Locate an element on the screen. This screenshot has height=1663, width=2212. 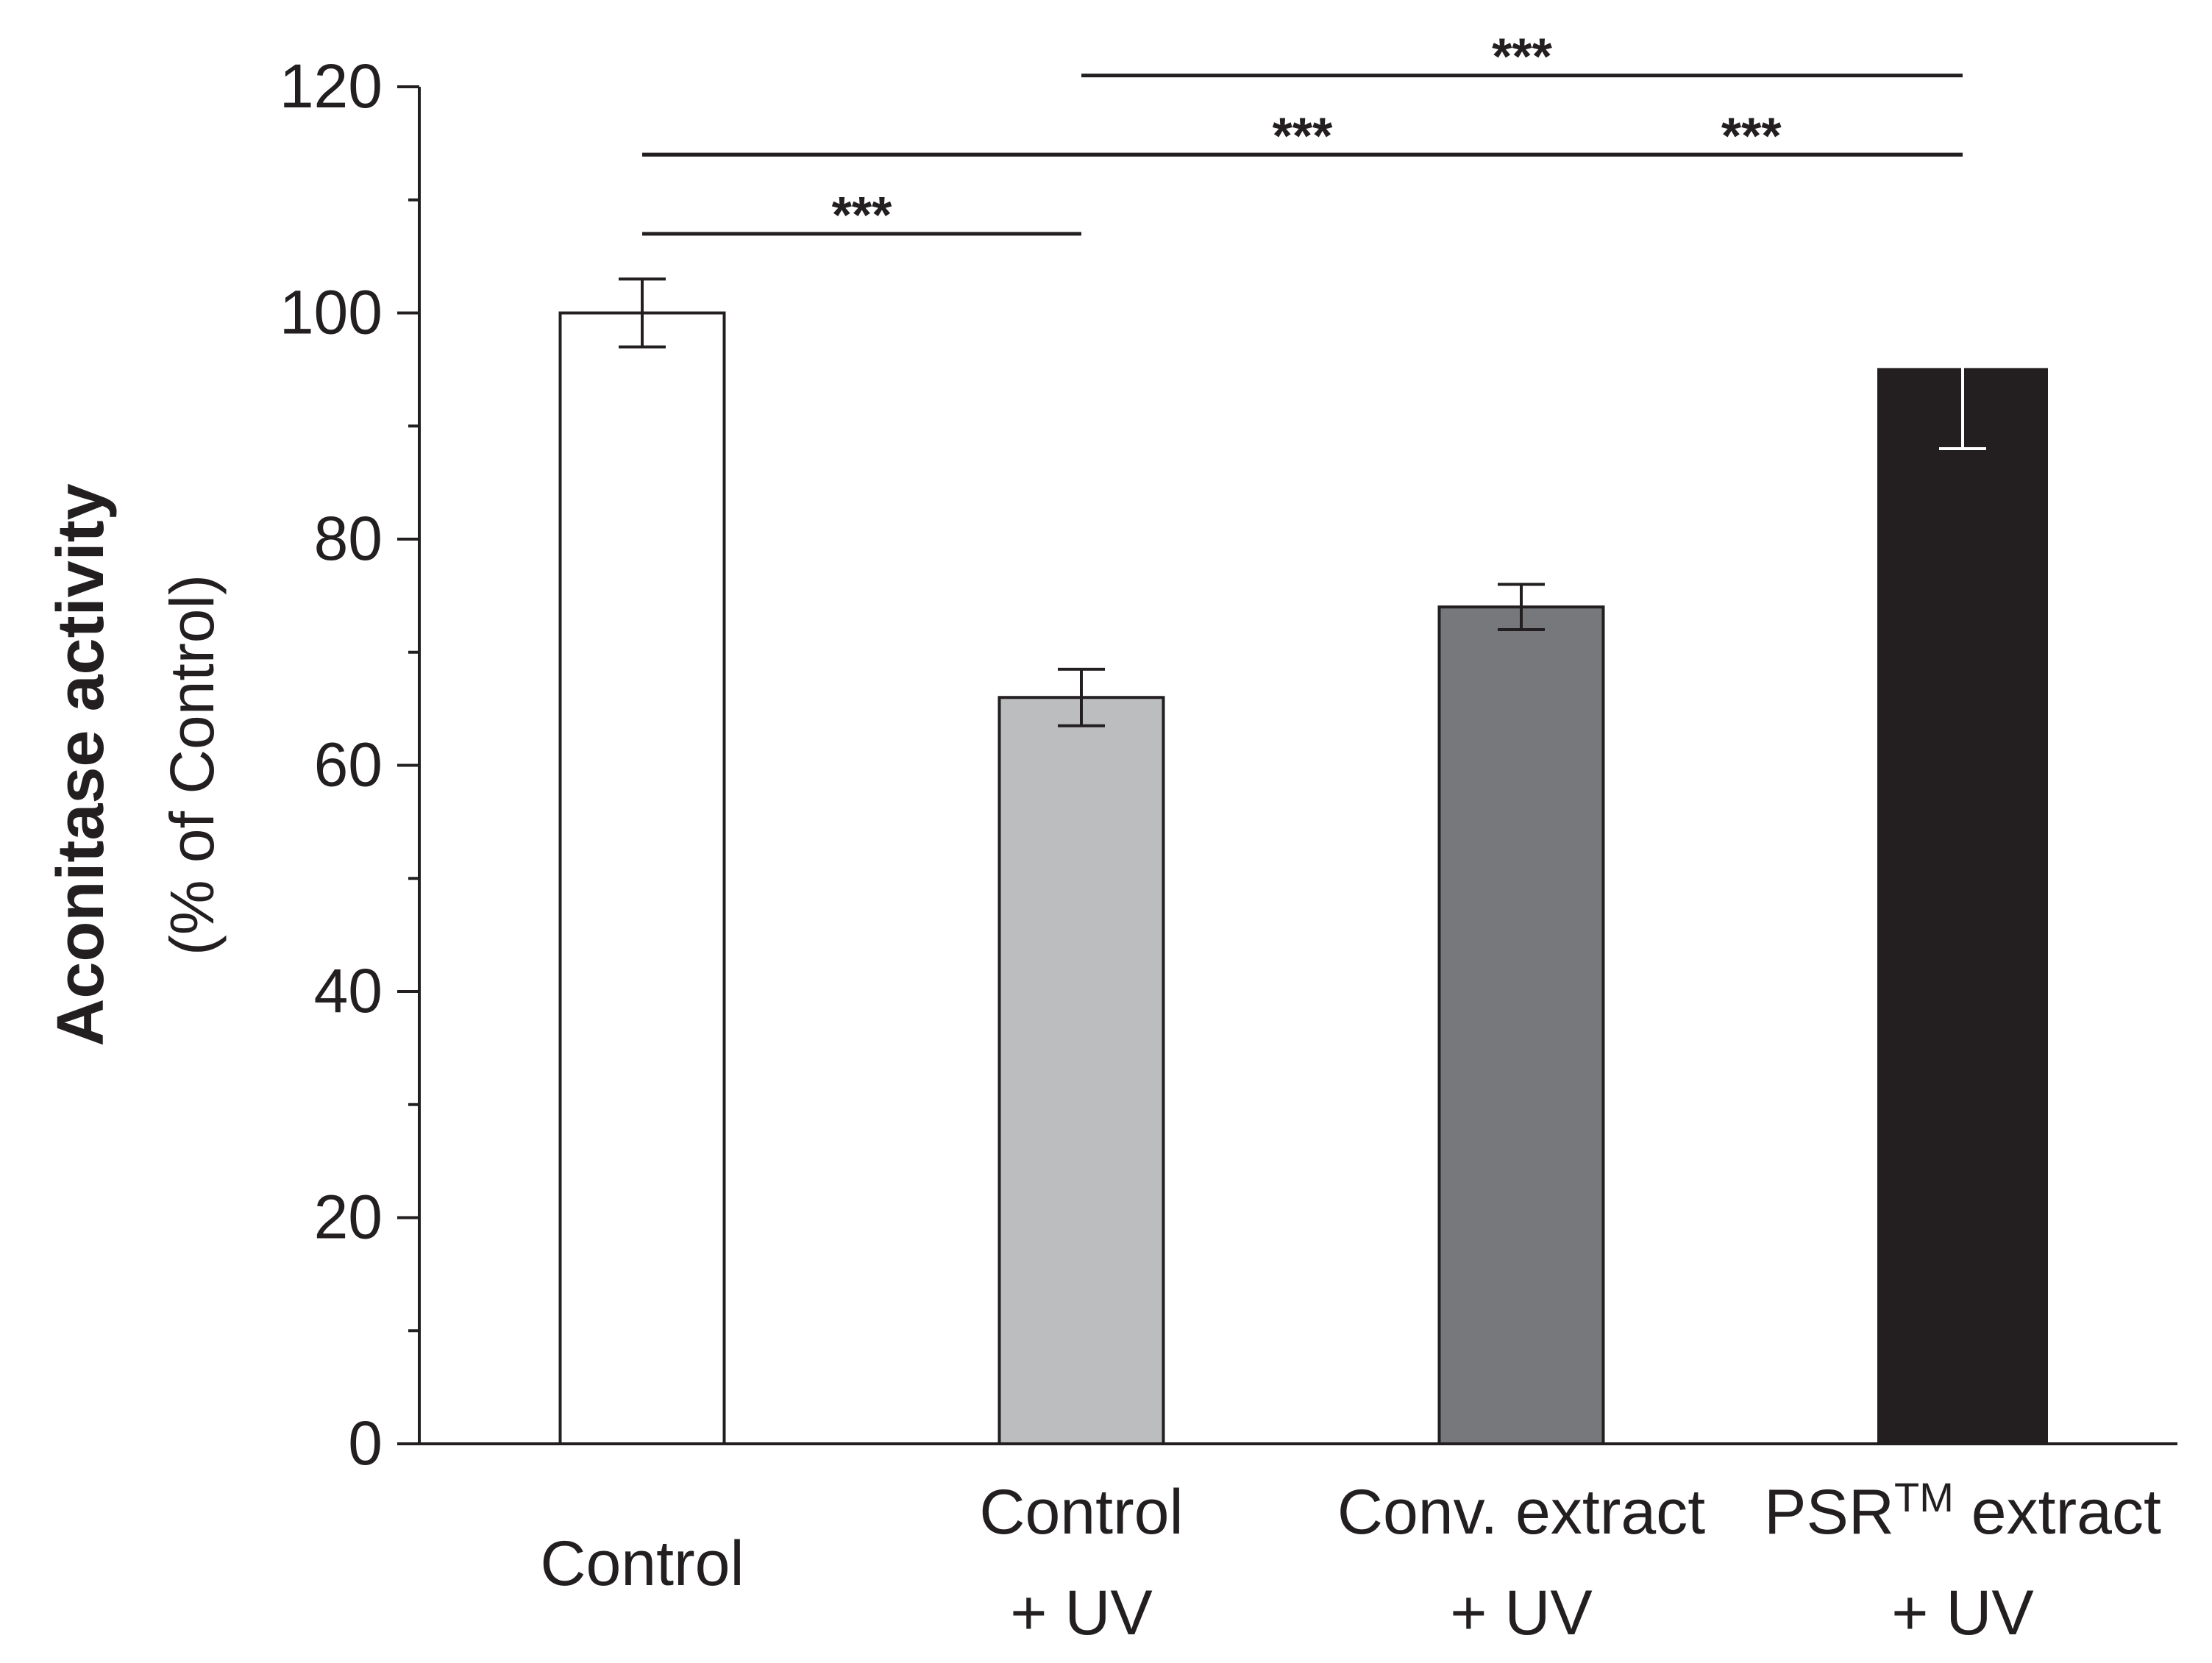
y-tick-label: 80 is located at coordinates (348, 538).